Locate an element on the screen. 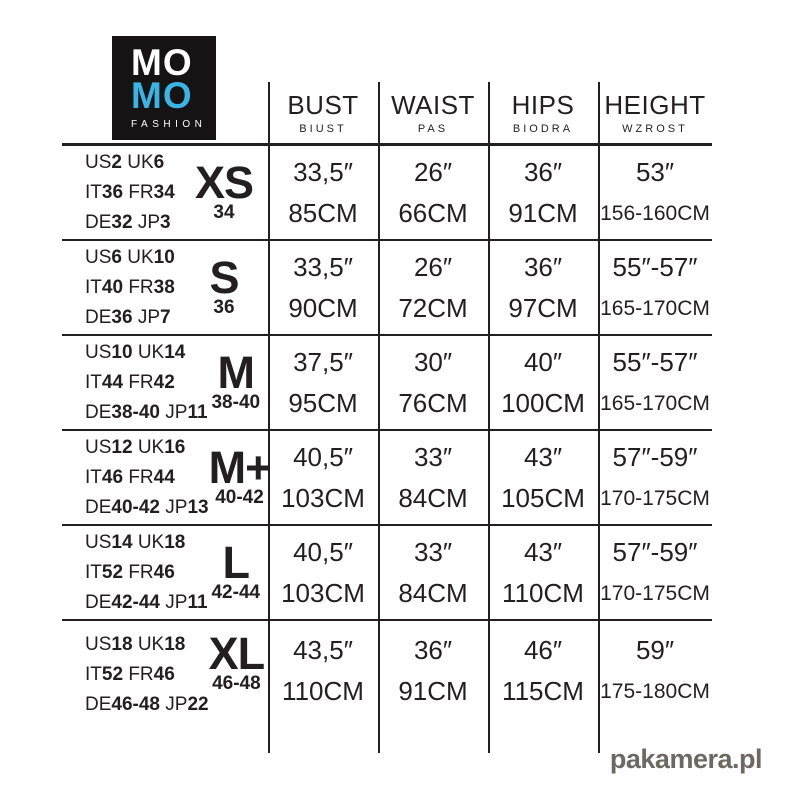 Image resolution: width=787 pixels, height=787 pixels. size-block: XL 46-48 is located at coordinates (237, 662).